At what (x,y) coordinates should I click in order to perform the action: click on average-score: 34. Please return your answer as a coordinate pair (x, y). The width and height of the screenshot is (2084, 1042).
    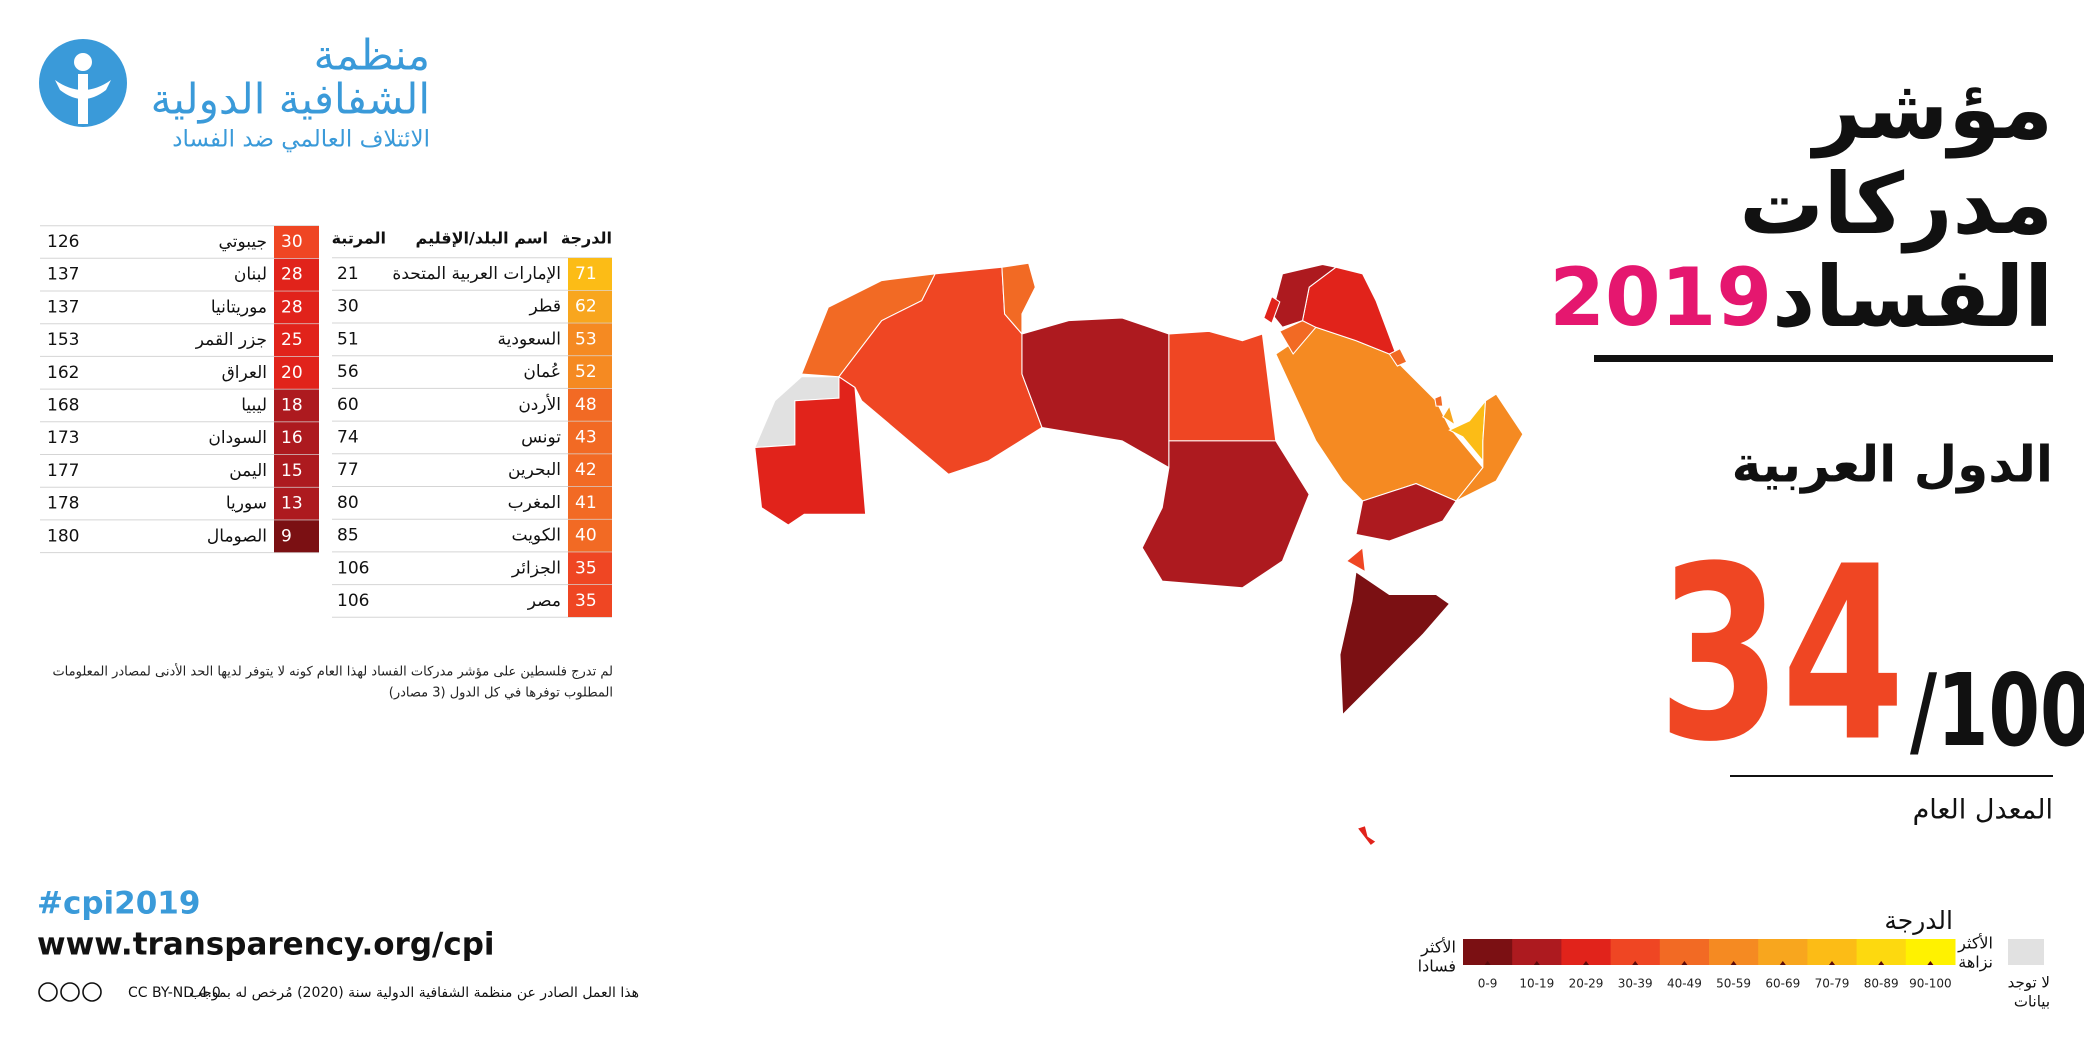
    Looking at the image, I should click on (1781, 655).